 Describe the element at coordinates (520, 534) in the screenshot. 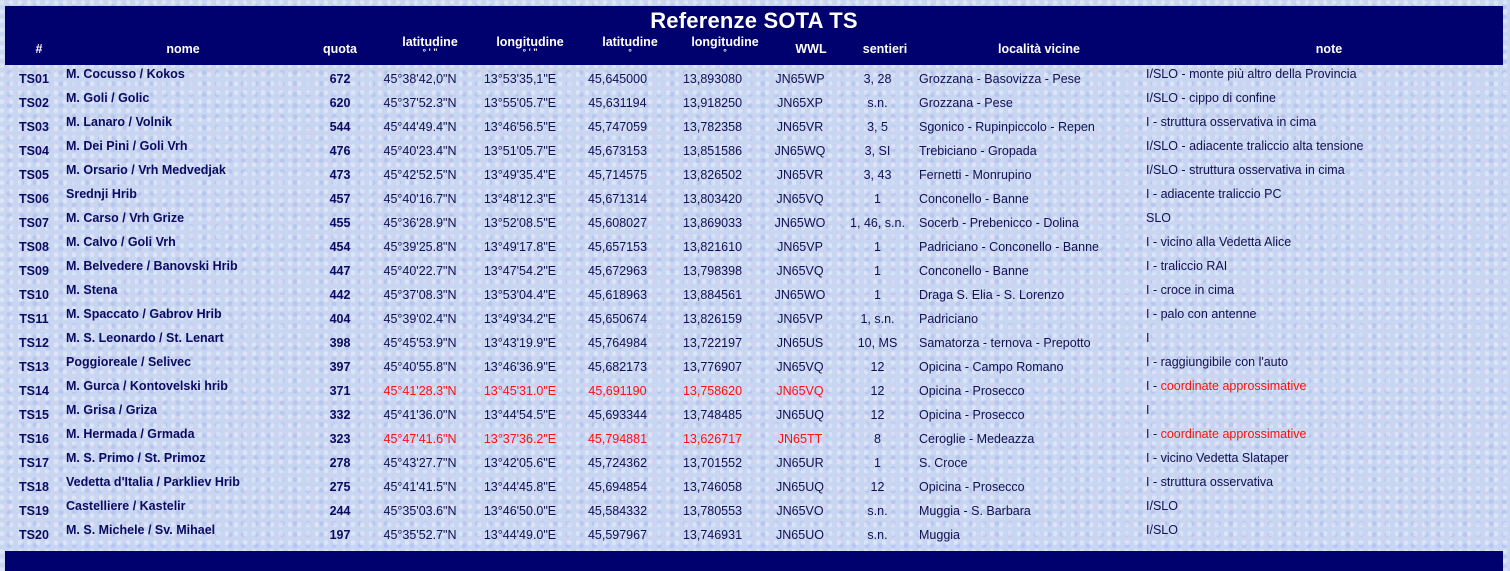

I see `cell-lon-dms: 13°44'49.0"E` at that location.